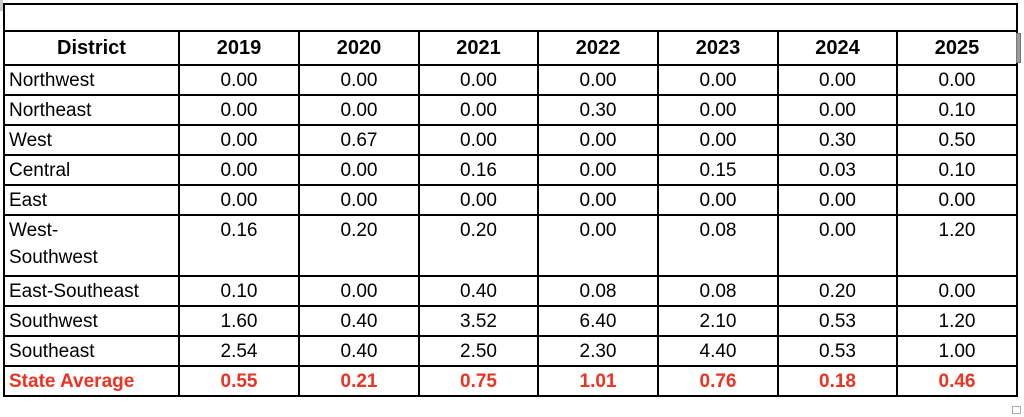 This screenshot has height=417, width=1024. Describe the element at coordinates (478, 351) in the screenshot. I see `value-cell: 2.50` at that location.